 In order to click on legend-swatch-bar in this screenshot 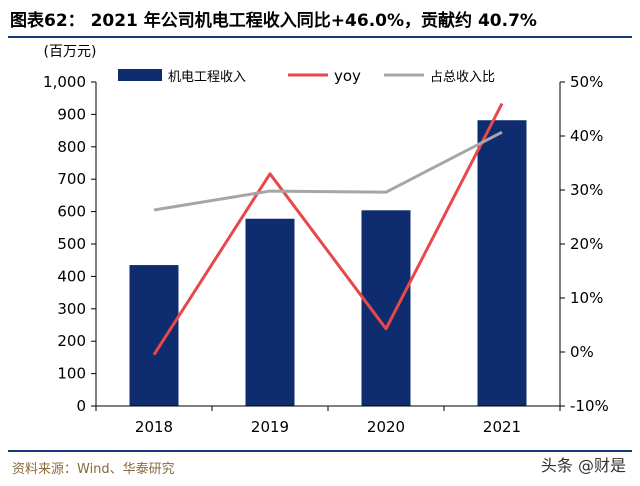, I will do `click(140, 75)`.